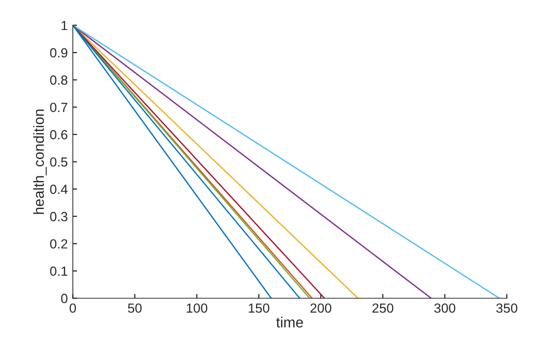 Image resolution: width=560 pixels, height=337 pixels. I want to click on x-tick-label: 250, so click(383, 308).